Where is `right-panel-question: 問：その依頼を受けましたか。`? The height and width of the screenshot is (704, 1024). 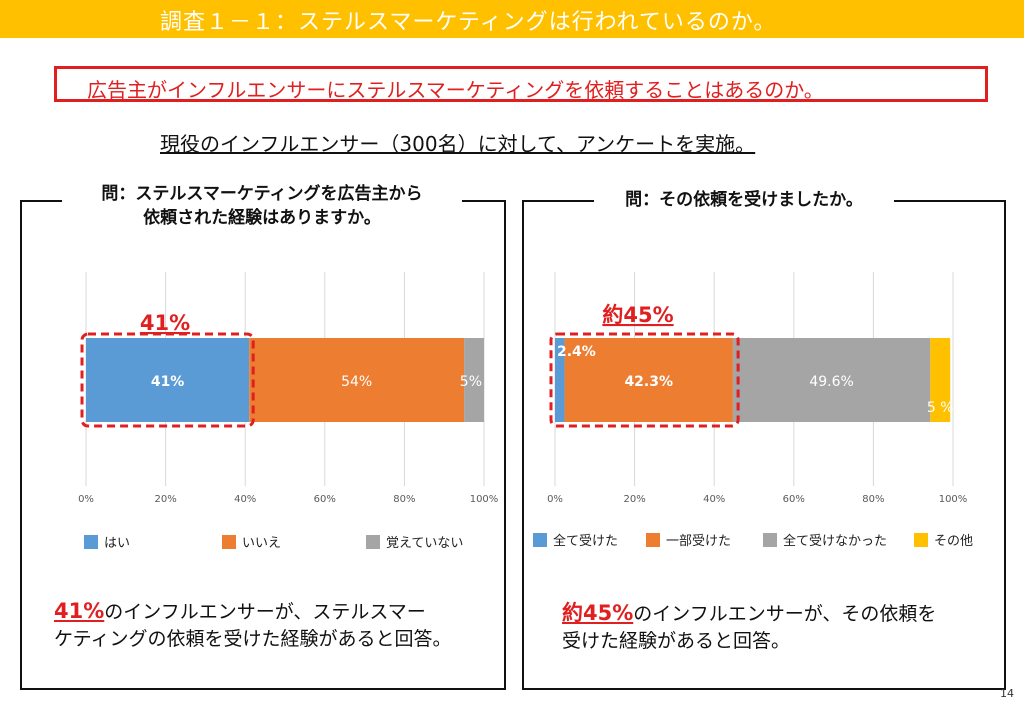 right-panel-question: 問：その依頼を受けましたか。 is located at coordinates (744, 200).